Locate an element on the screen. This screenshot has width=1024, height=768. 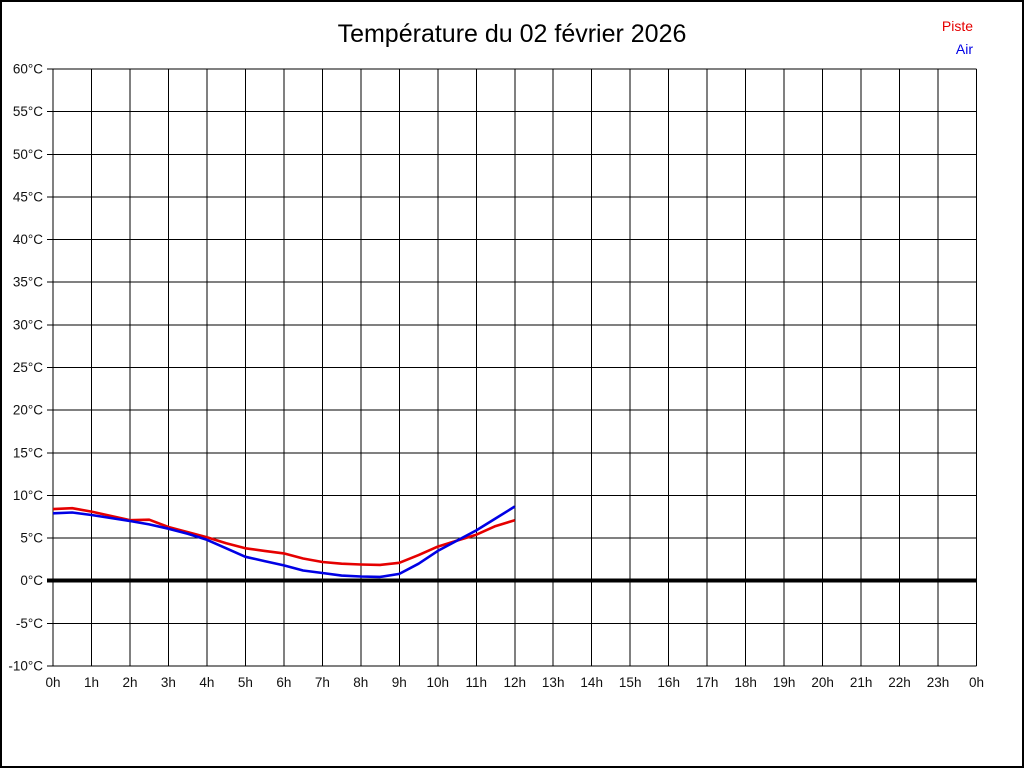
x-axis-tick-label: 23h is located at coordinates (938, 682).